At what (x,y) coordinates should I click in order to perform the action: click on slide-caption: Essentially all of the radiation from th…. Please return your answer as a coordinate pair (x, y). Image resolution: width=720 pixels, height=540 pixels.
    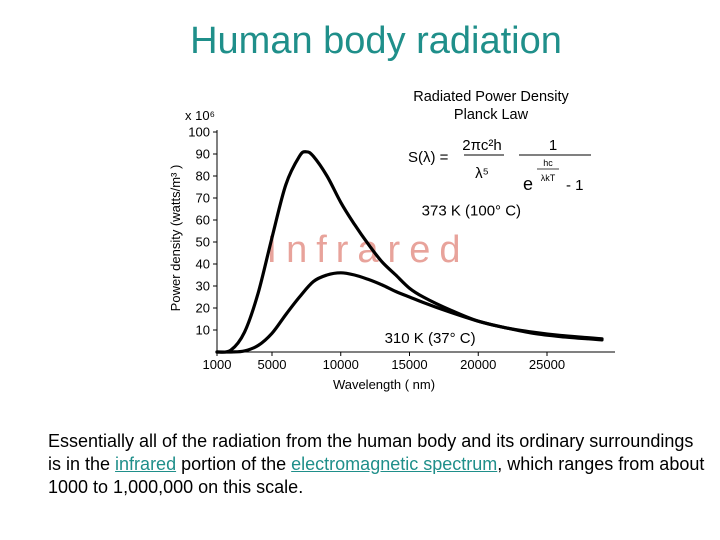
    Looking at the image, I should click on (378, 464).